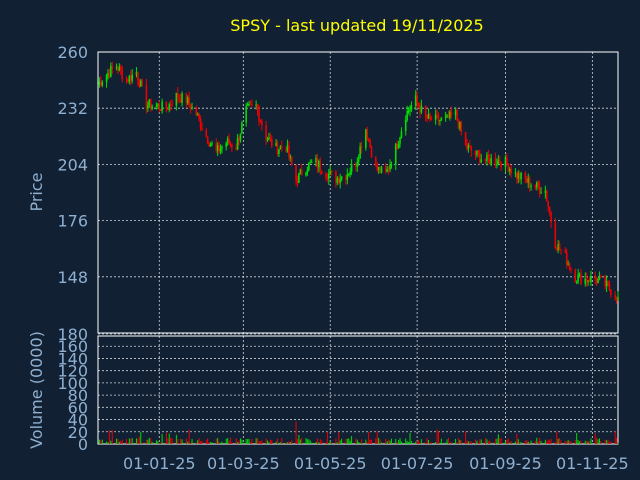 Image resolution: width=640 pixels, height=480 pixels. I want to click on x-axis-tick-label: 01-05-25, so click(330, 463).